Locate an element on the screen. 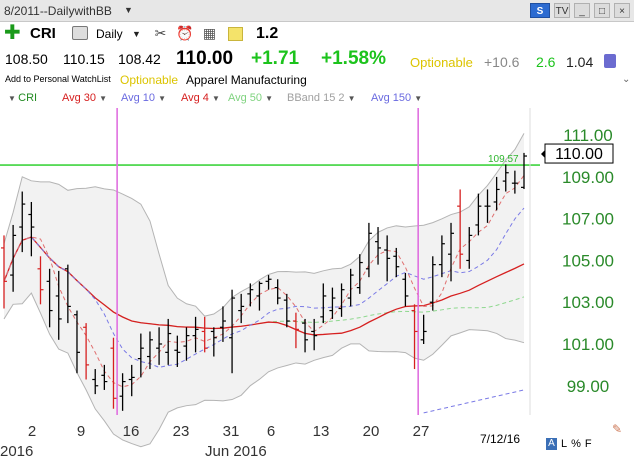 This screenshot has height=462, width=634. note-icon is located at coordinates (235, 34).